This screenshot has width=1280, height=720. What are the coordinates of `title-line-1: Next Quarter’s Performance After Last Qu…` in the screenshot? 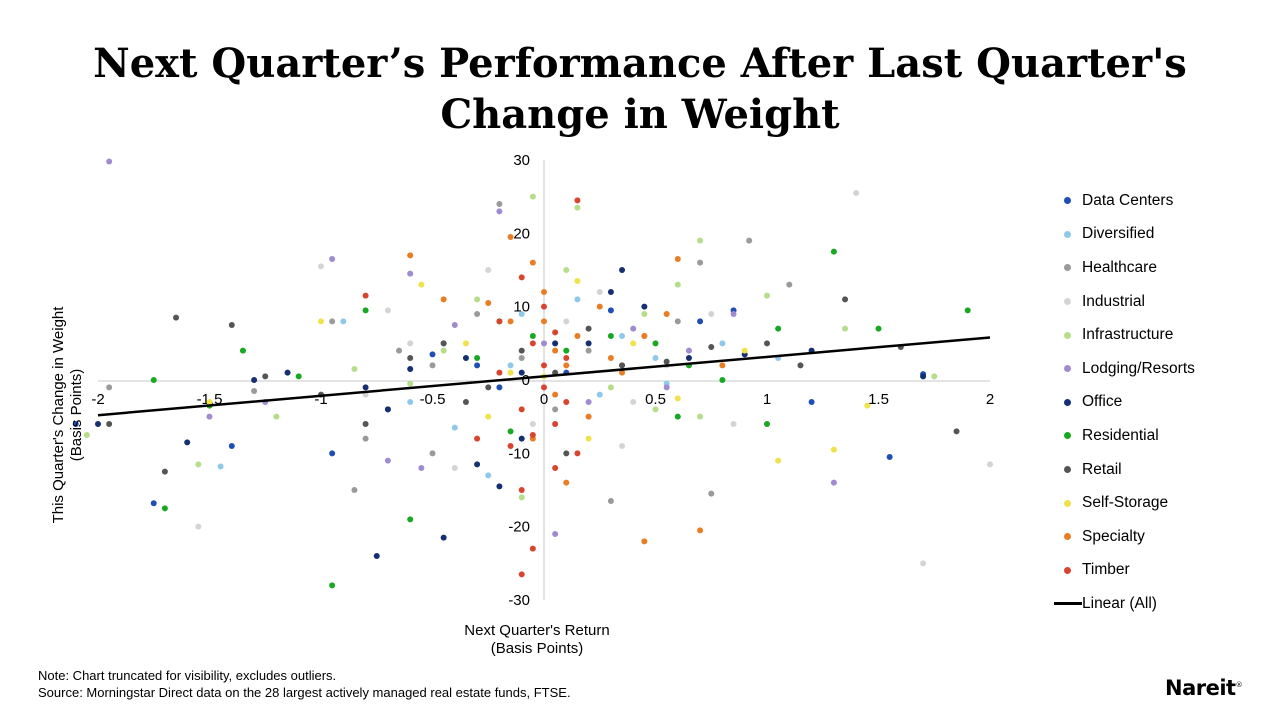 It's located at (640, 63).